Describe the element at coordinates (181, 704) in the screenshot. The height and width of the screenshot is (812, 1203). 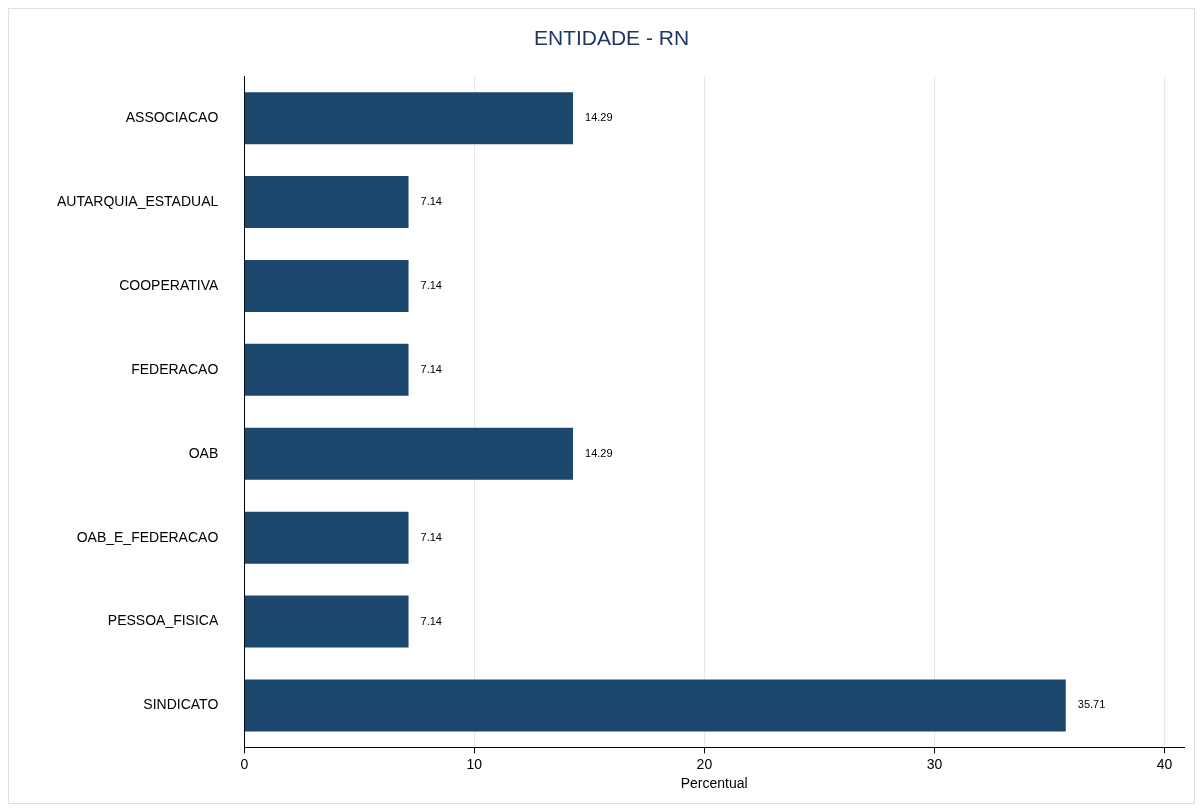
I see `y-tick-label: SINDICATO` at that location.